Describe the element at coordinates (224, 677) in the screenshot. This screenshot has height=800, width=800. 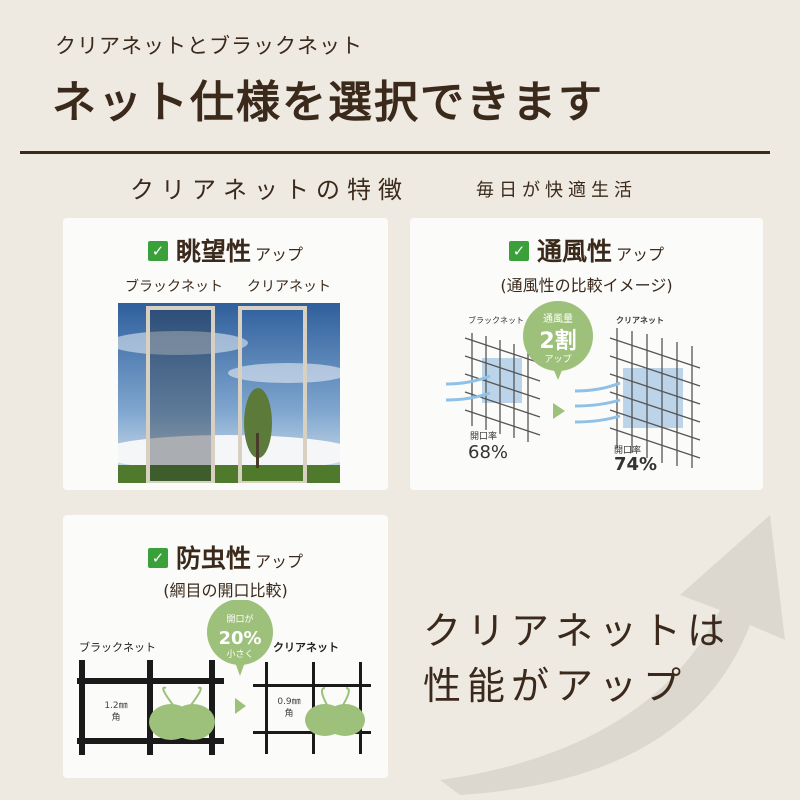
I see `mesh-diagram: 開口が 20% 小さく ブラックネット クリアネット 1.2㎜ 角 0.9㎜ 角` at that location.